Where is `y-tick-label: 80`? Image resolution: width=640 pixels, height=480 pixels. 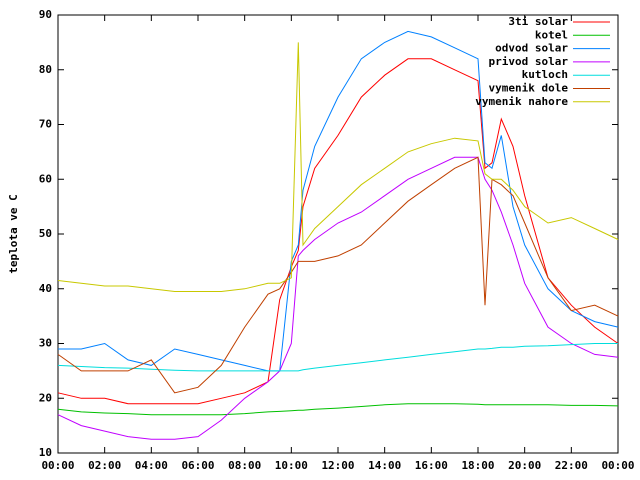
y-tick-label: 80 is located at coordinates (45, 69).